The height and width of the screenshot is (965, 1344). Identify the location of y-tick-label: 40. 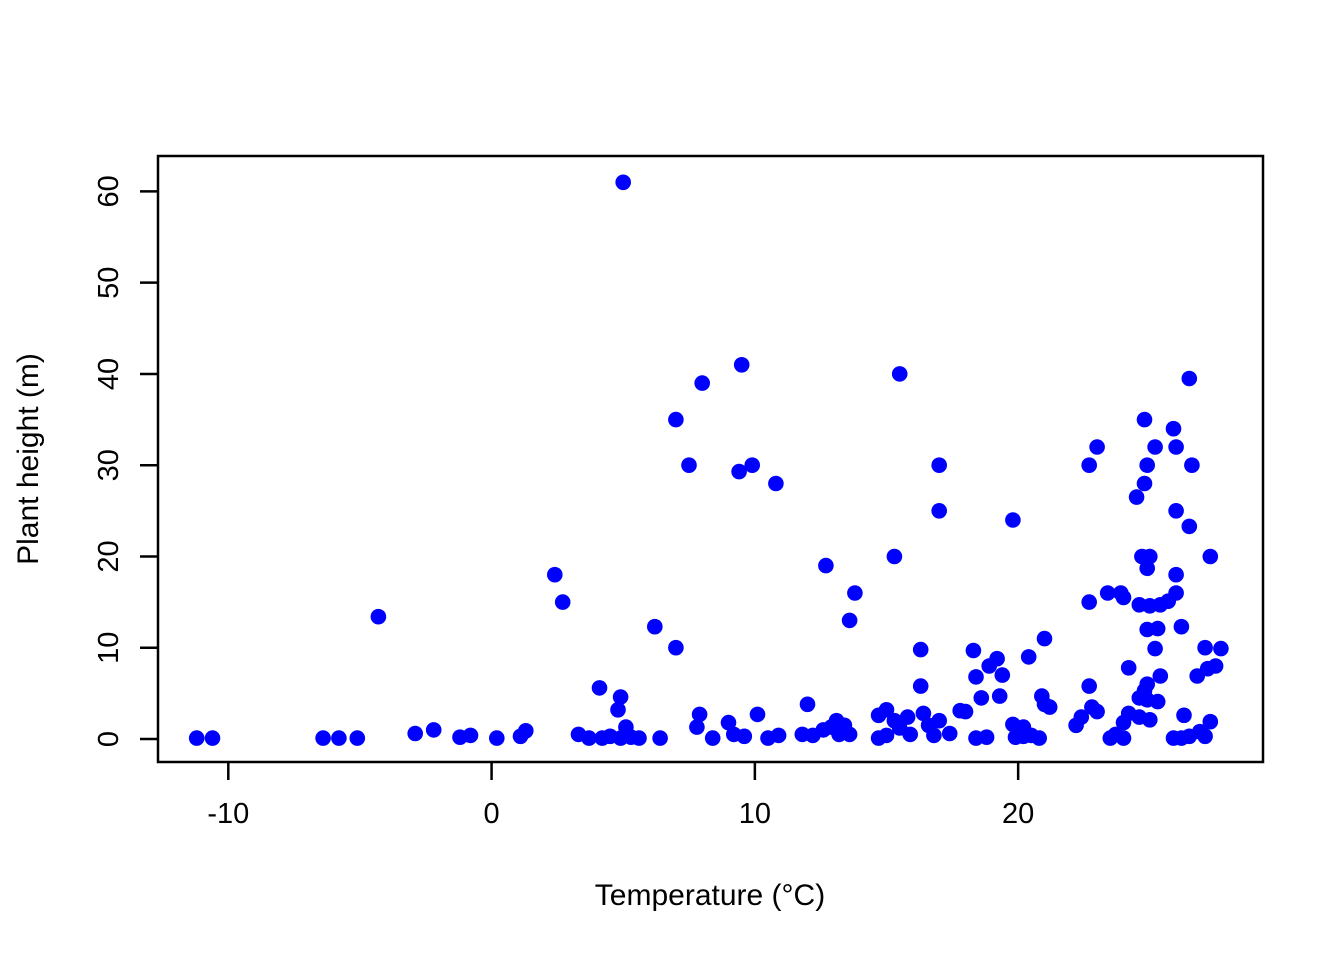
(109, 374).